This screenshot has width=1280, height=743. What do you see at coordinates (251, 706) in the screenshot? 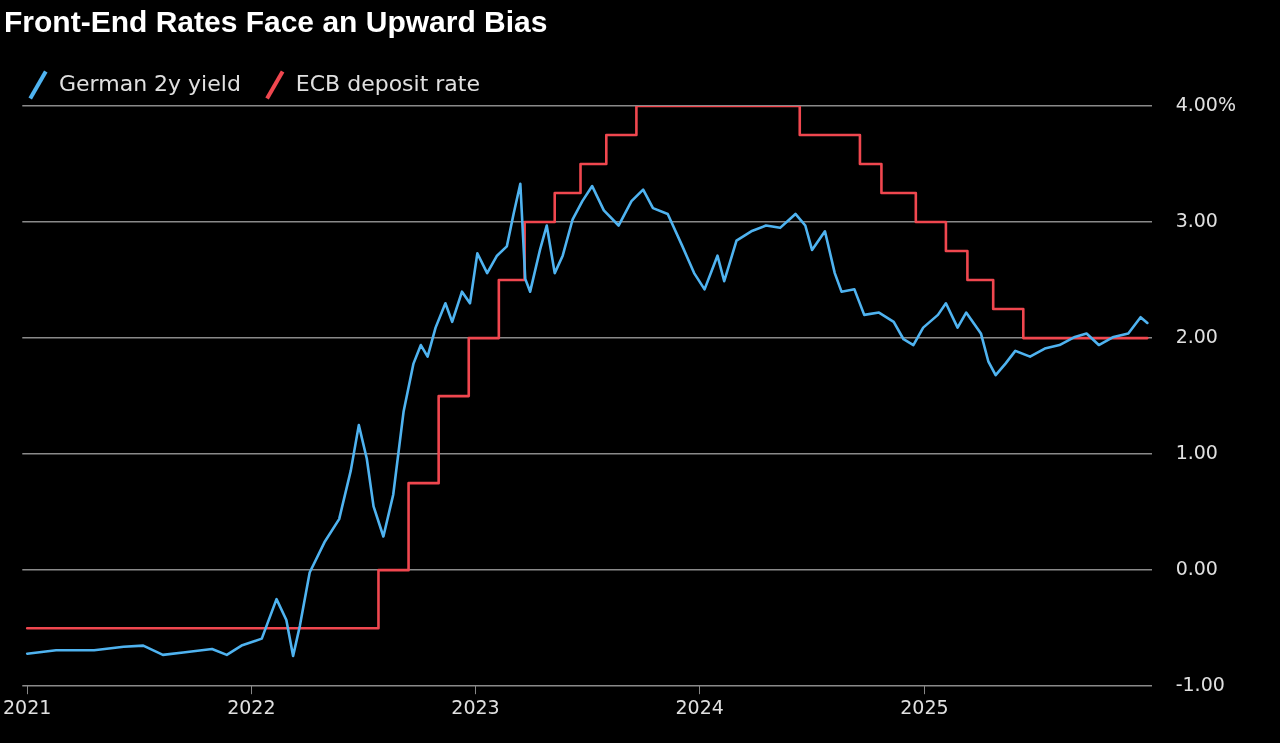
I see `x-tick-label: 2022` at bounding box center [251, 706].